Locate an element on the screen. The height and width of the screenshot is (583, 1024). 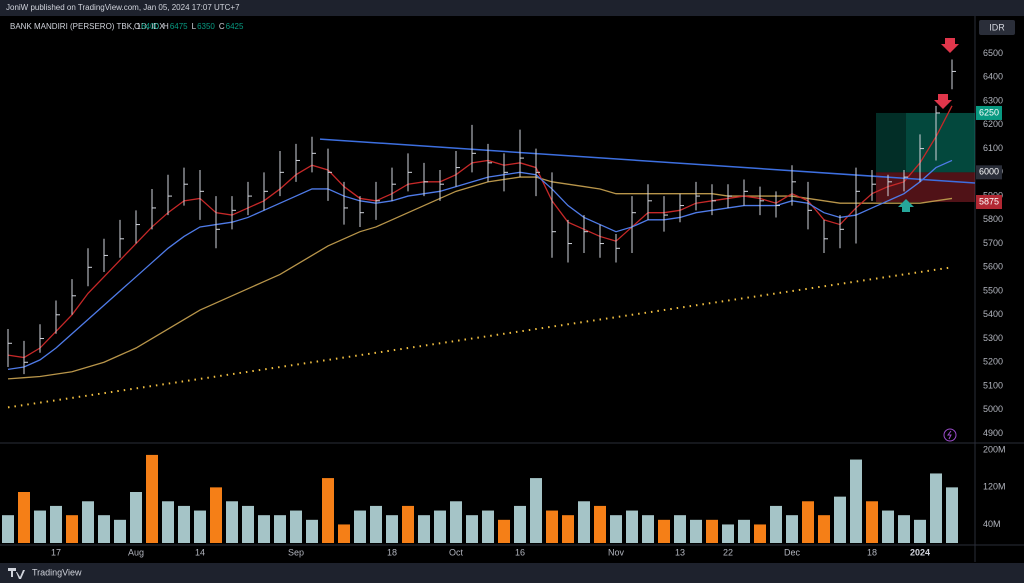
volume-tick-label: 200M is located at coordinates (994, 450).